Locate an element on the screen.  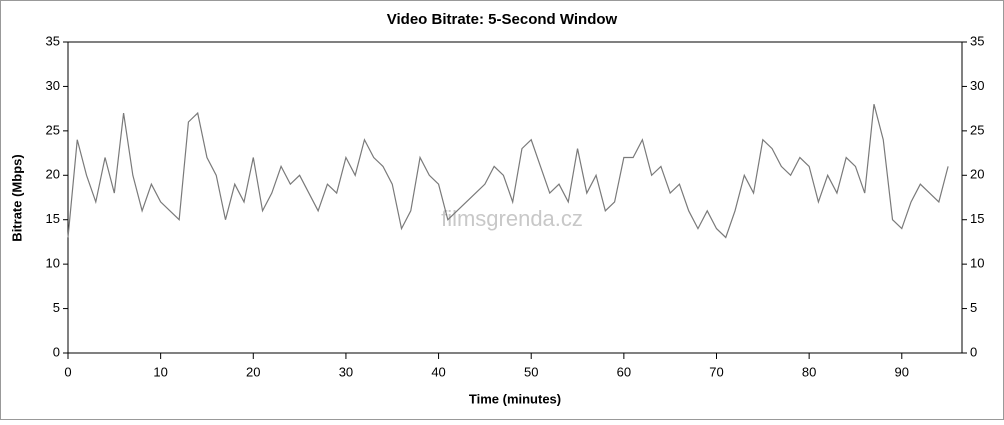
y-axis-label: Bitrate (Mbps) is located at coordinates (16, 197).